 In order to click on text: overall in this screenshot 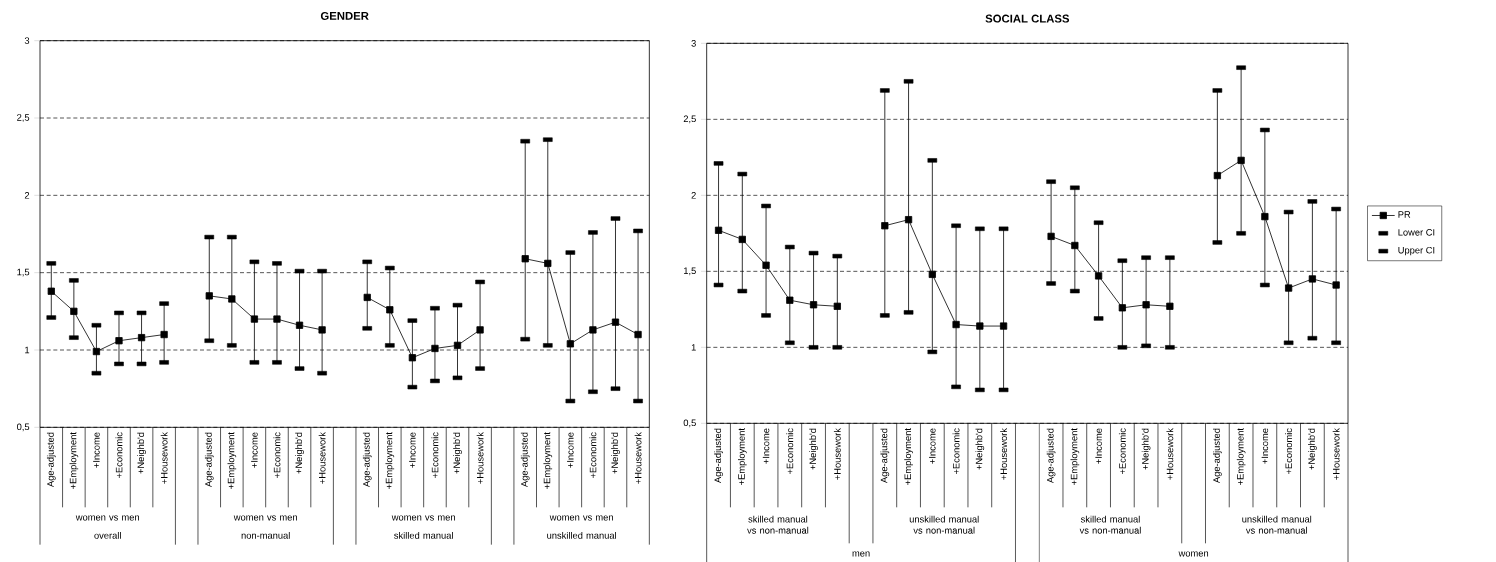, I will do `click(107, 535)`.